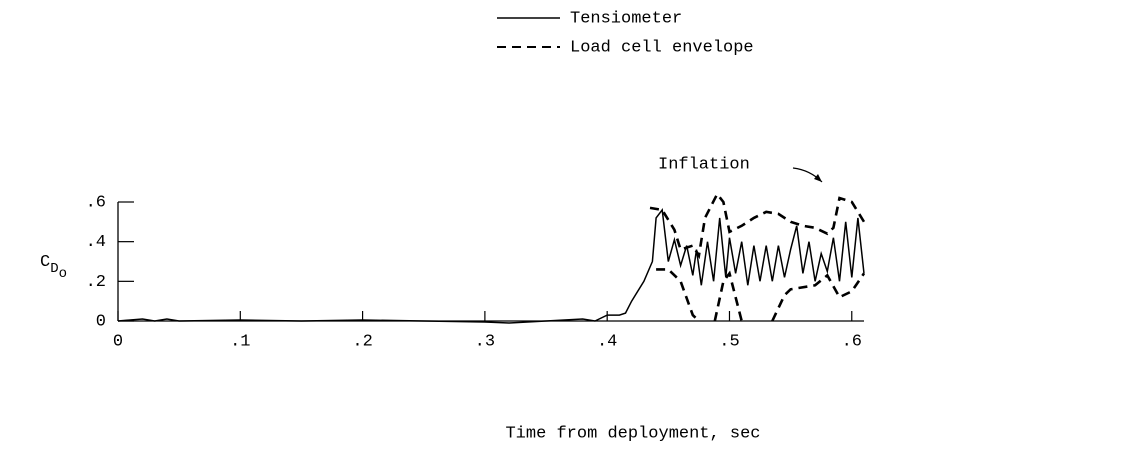 This screenshot has height=456, width=1129. I want to click on x-tick-label: .5, so click(729, 341).